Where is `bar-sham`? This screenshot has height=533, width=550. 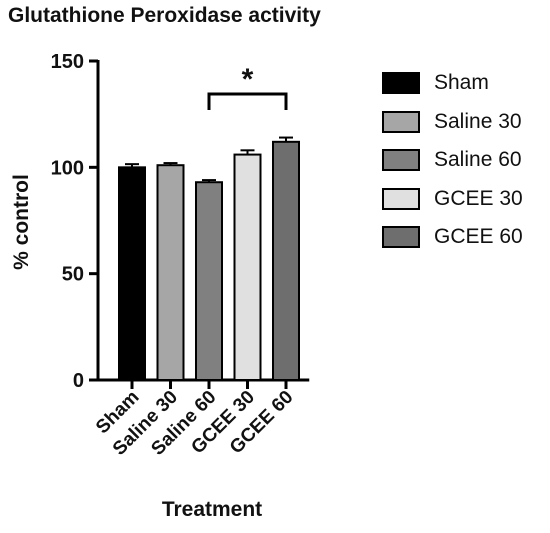 bar-sham is located at coordinates (132, 273).